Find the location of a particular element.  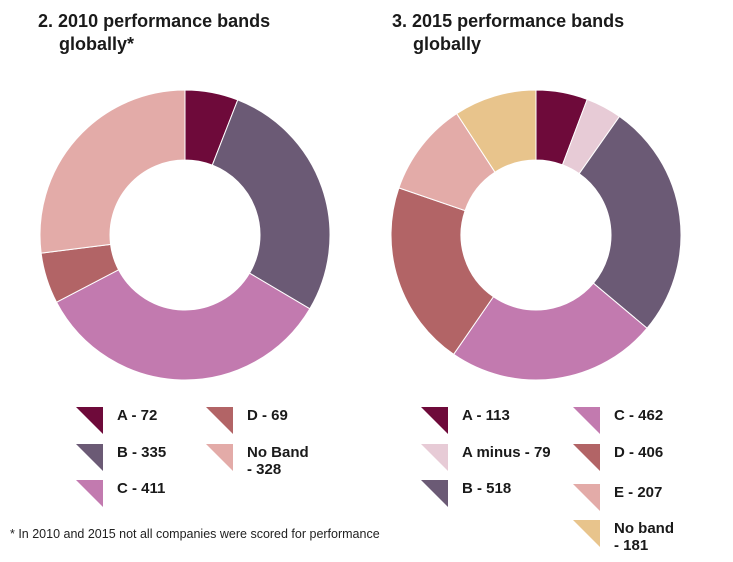

legend-item-2010-b: B - 335 is located at coordinates (156, 457).